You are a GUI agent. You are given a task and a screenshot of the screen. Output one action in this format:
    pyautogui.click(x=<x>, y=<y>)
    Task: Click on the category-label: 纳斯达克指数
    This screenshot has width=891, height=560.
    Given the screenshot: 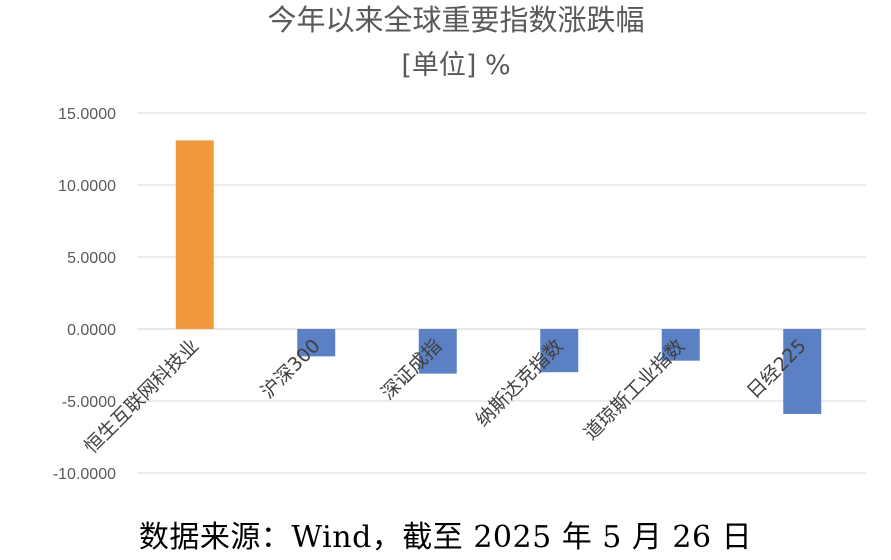 What is the action you would take?
    pyautogui.click(x=520, y=383)
    